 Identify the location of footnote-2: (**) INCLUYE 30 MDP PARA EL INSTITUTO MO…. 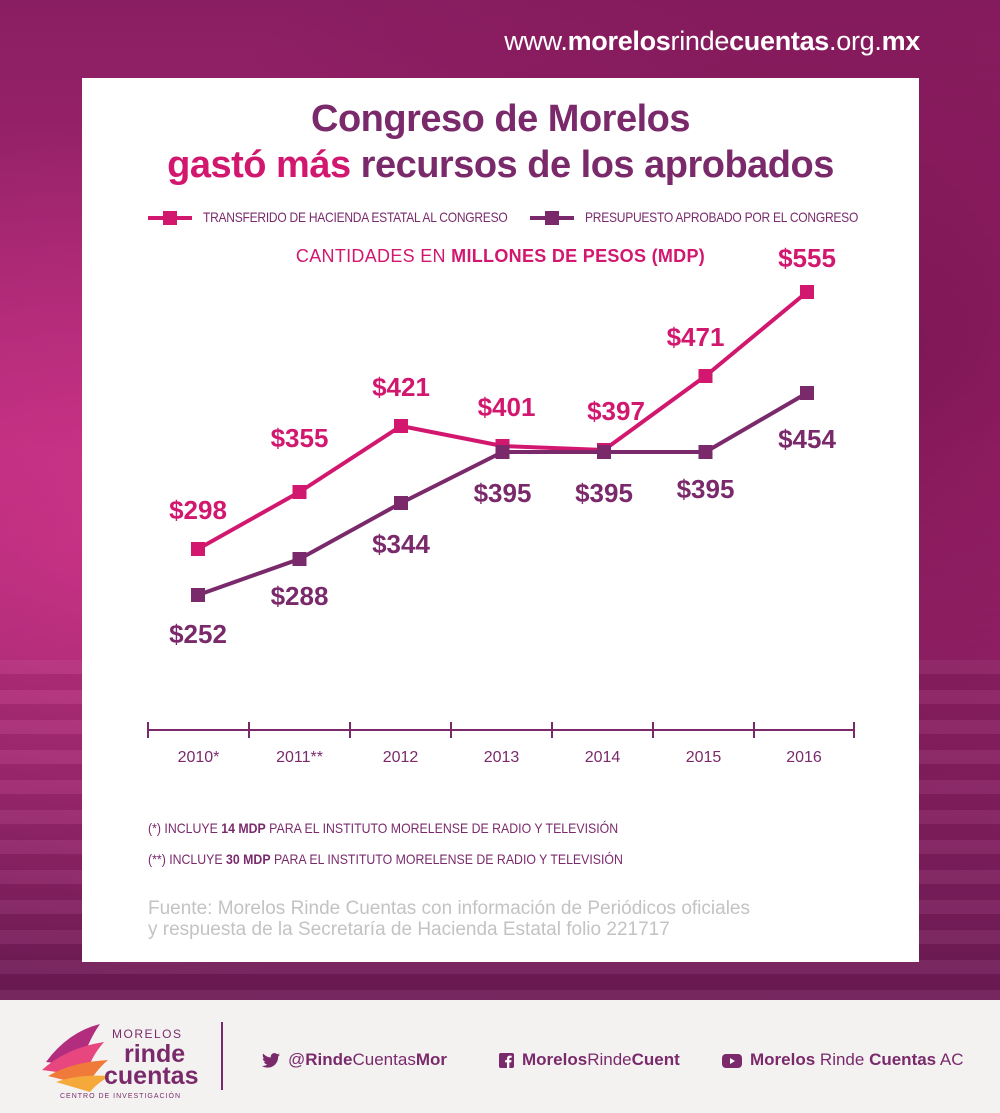
(385, 859).